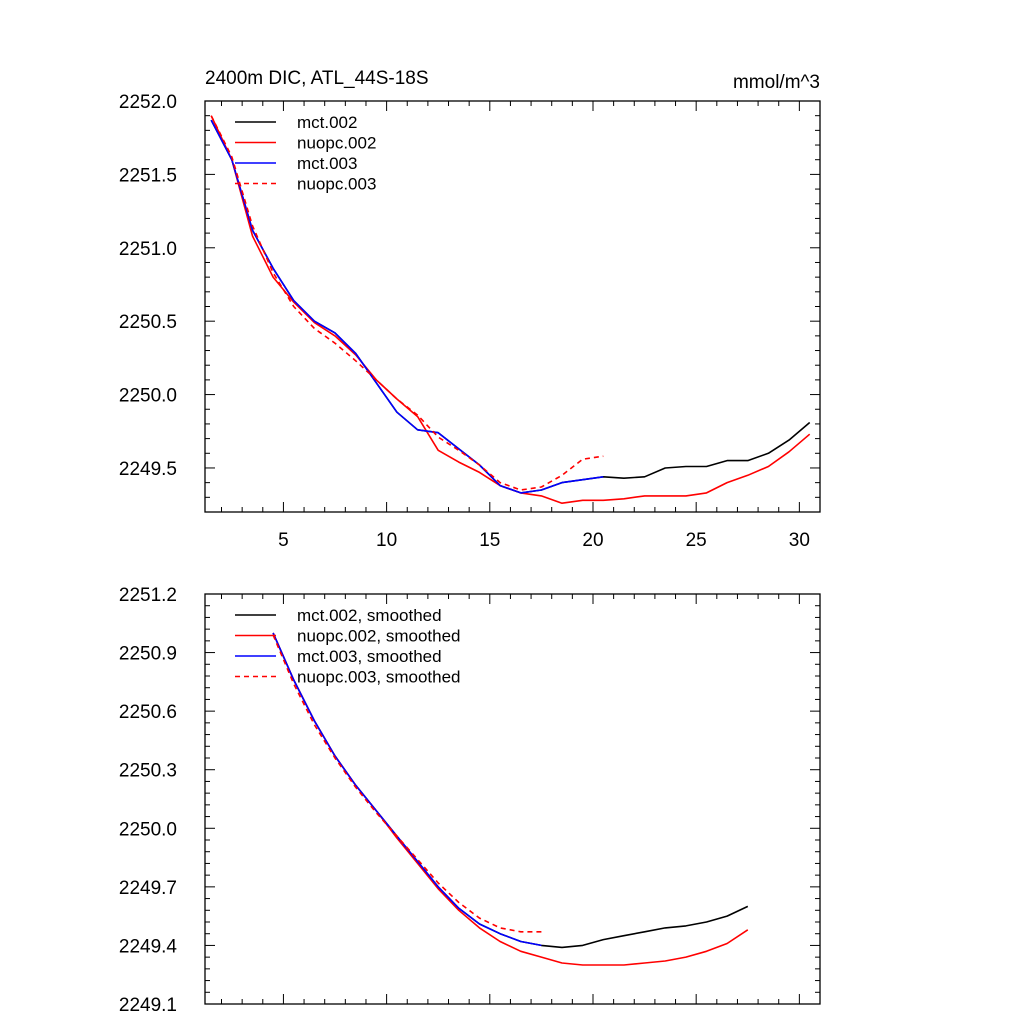 Image resolution: width=1024 pixels, height=1029 pixels. What do you see at coordinates (148, 654) in the screenshot?
I see `chart-2-y-tick-label: 2250.9` at bounding box center [148, 654].